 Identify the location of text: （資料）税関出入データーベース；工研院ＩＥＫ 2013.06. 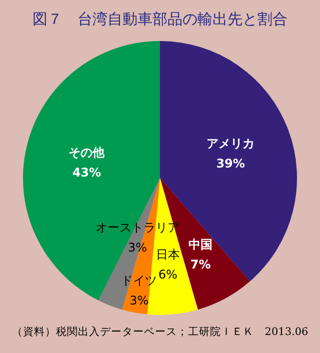
(160, 331).